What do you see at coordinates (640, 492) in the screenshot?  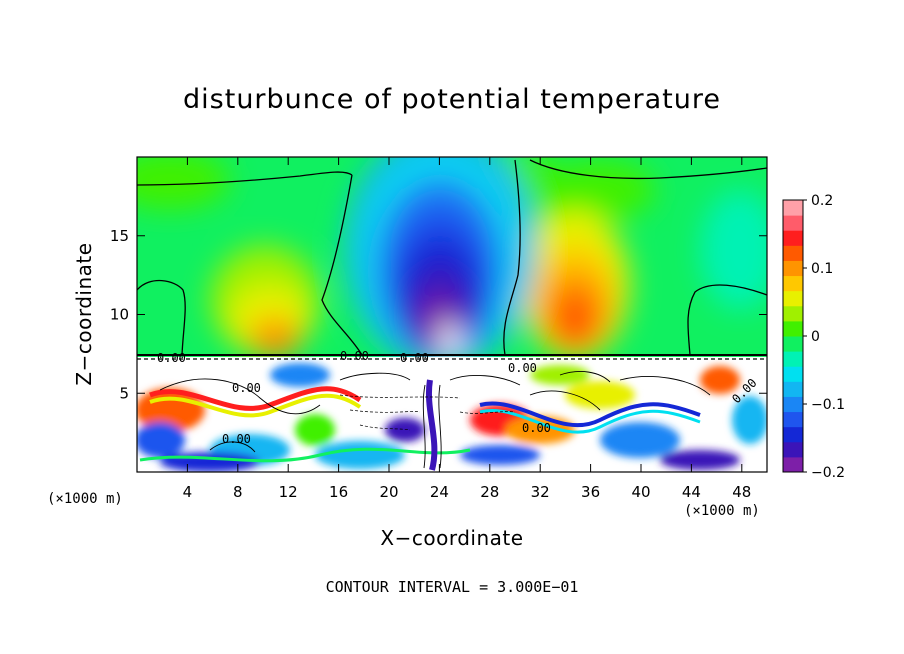 I see `x-tick-label: 40` at bounding box center [640, 492].